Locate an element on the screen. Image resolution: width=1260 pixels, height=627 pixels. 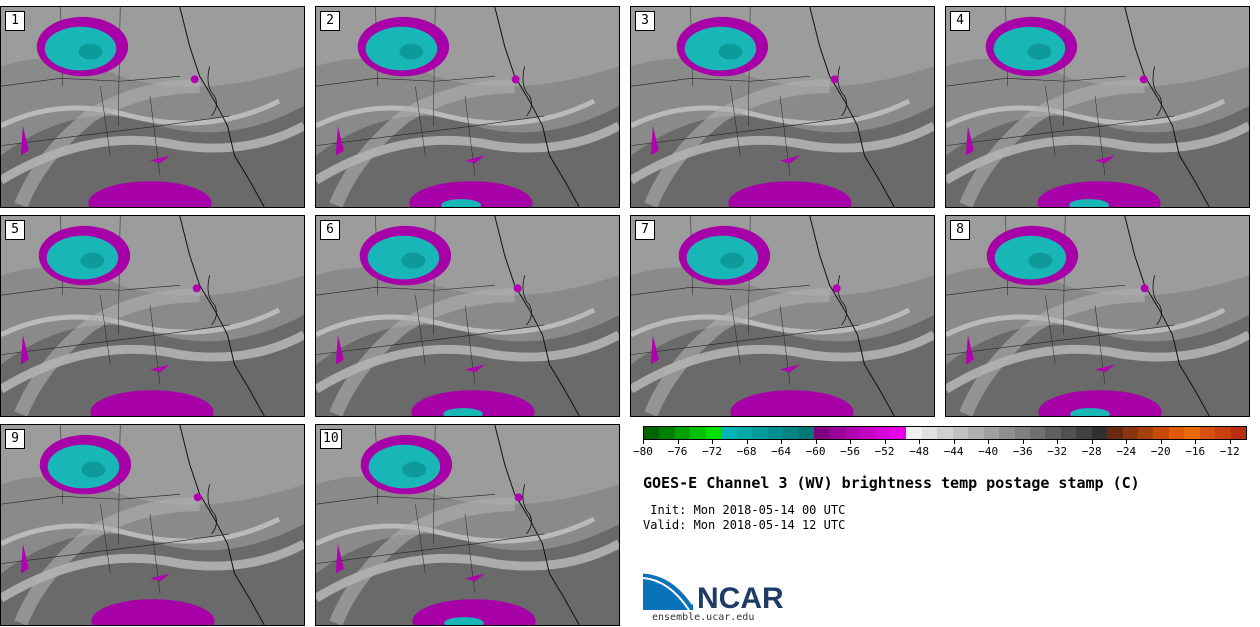
colorbar-tick-label: −56 is located at coordinates (850, 451).